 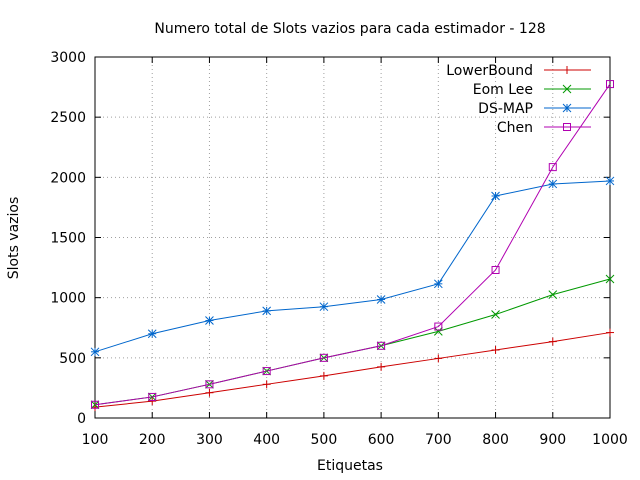 What do you see at coordinates (544, 128) in the screenshot?
I see `legend-item: Chen` at bounding box center [544, 128].